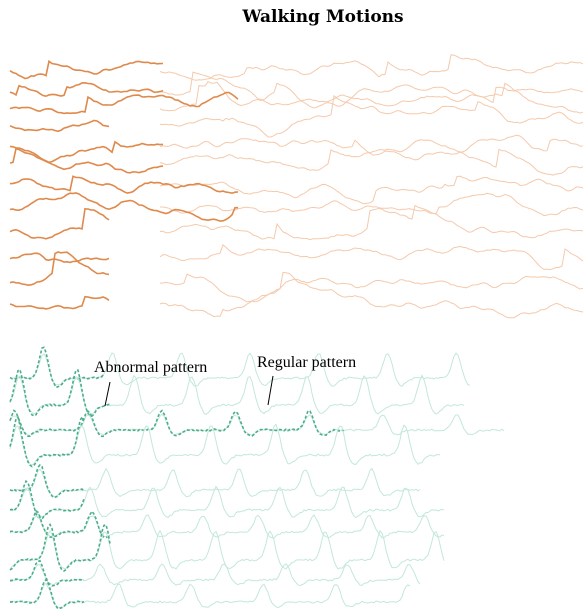  What do you see at coordinates (306, 362) in the screenshot?
I see `annotation: Regular pattern` at bounding box center [306, 362].